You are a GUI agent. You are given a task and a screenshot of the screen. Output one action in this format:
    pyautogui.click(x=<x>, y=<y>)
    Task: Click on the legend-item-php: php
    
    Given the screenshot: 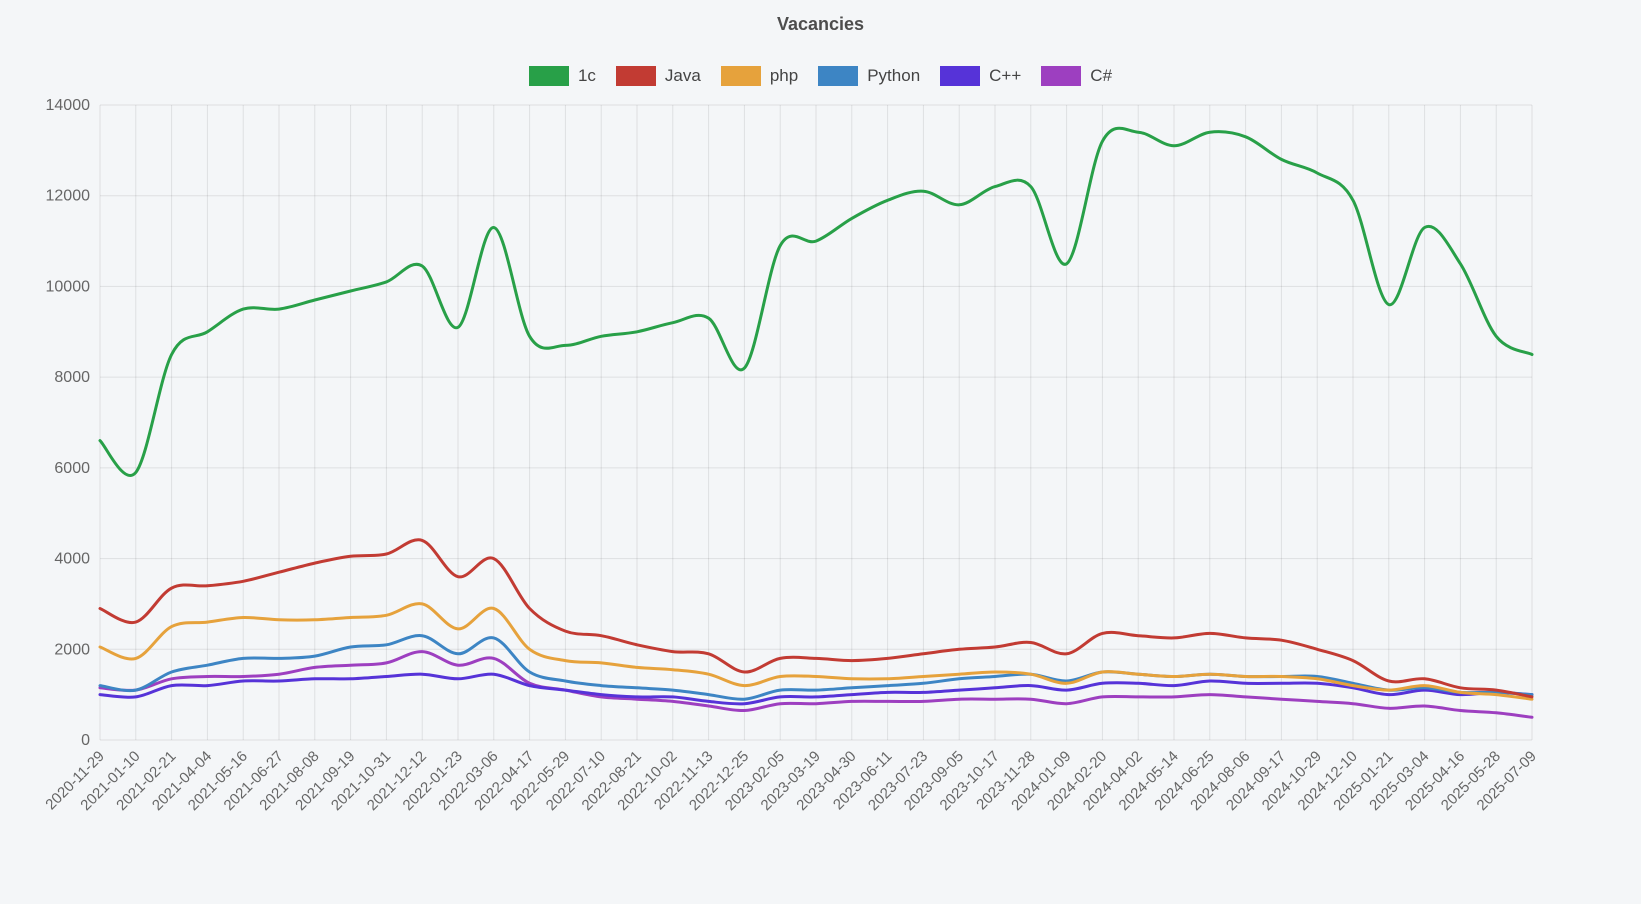 What is the action you would take?
    pyautogui.click(x=759, y=76)
    